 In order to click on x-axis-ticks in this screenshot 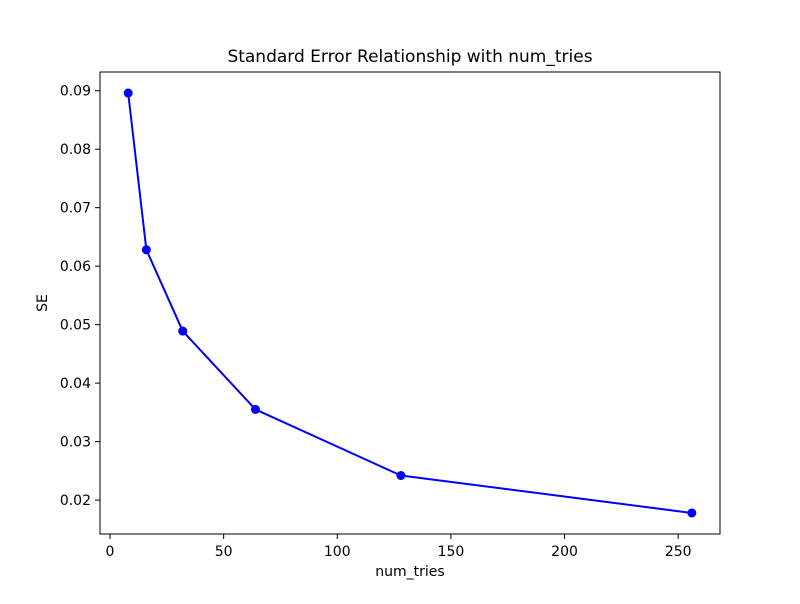, I will do `click(394, 536)`.